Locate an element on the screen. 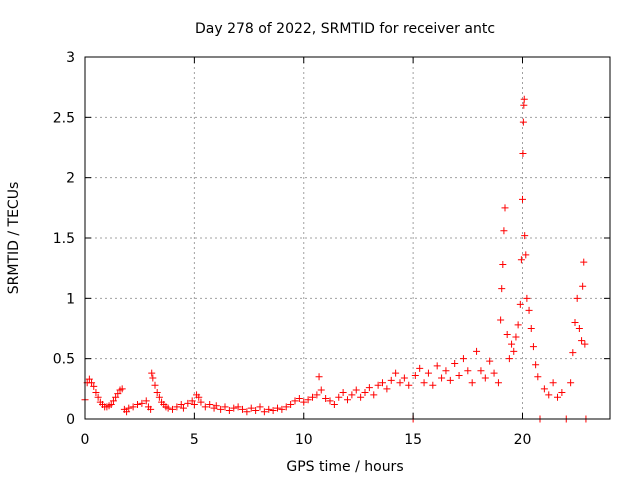 The image size is (640, 480). y-tick-label: 2.5 is located at coordinates (64, 118).